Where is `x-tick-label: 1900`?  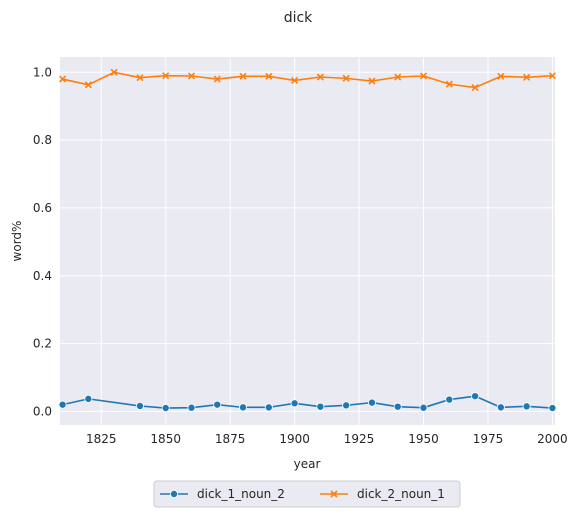 x-tick-label: 1900 is located at coordinates (294, 439).